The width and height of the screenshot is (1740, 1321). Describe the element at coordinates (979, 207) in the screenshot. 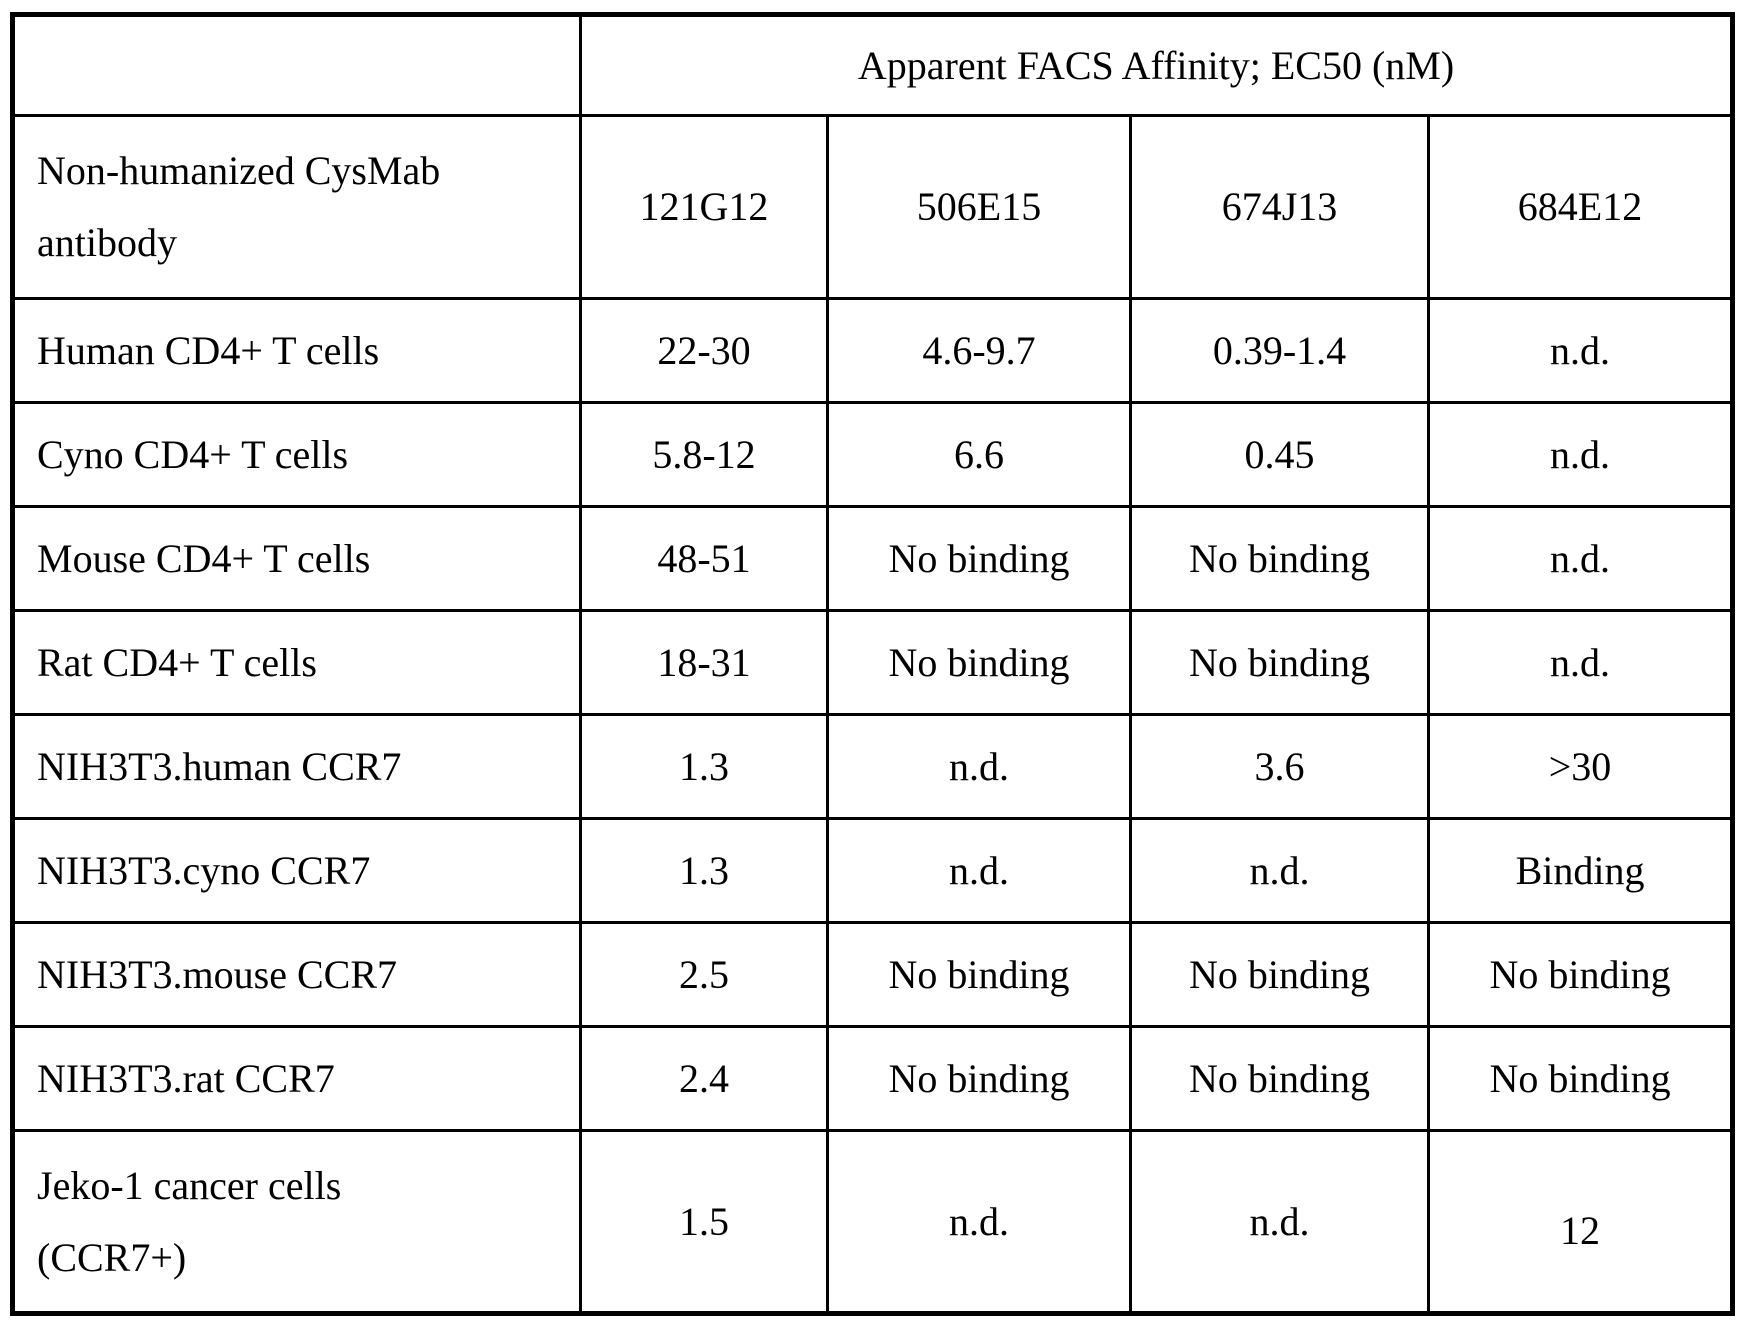

I see `column-header-506E15: 506E15` at that location.